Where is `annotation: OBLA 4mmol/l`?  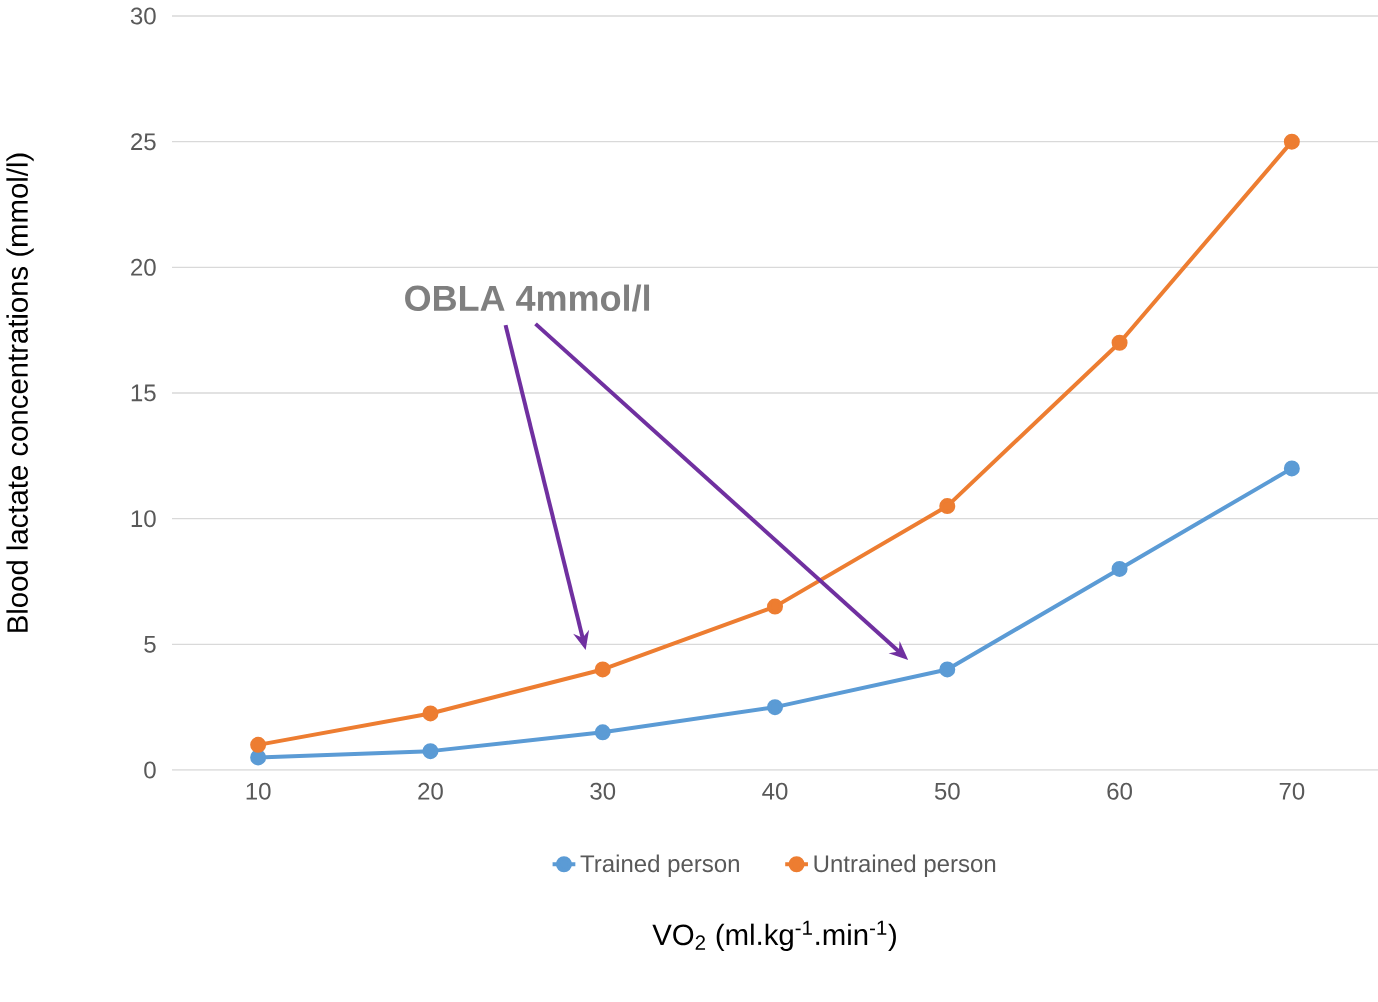 annotation: OBLA 4mmol/l is located at coordinates (527, 298).